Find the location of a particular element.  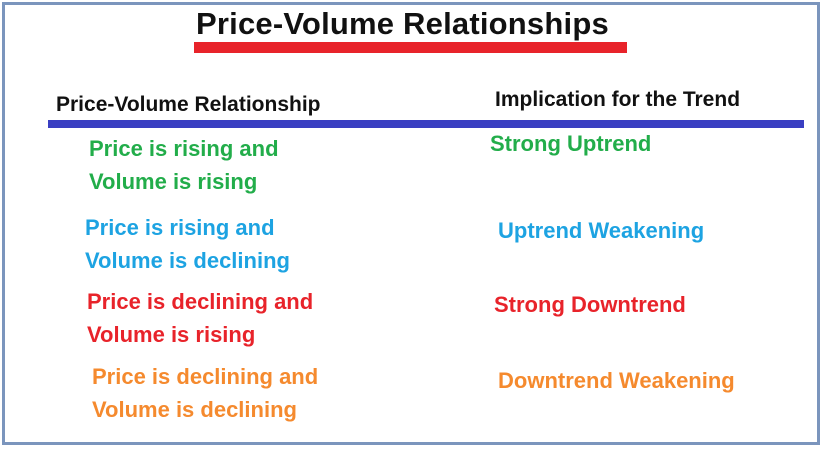

row-3-relationship-line2: Volume is rising is located at coordinates (171, 334).